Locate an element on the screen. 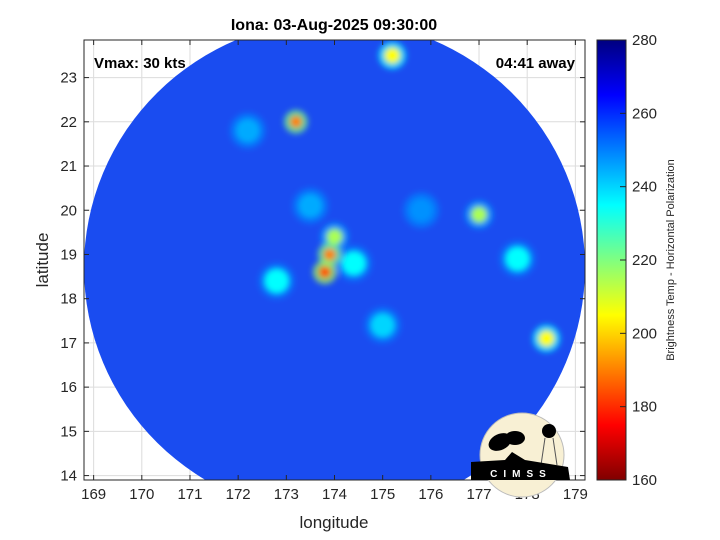  colorbar-tick-label: 260 is located at coordinates (644, 113).